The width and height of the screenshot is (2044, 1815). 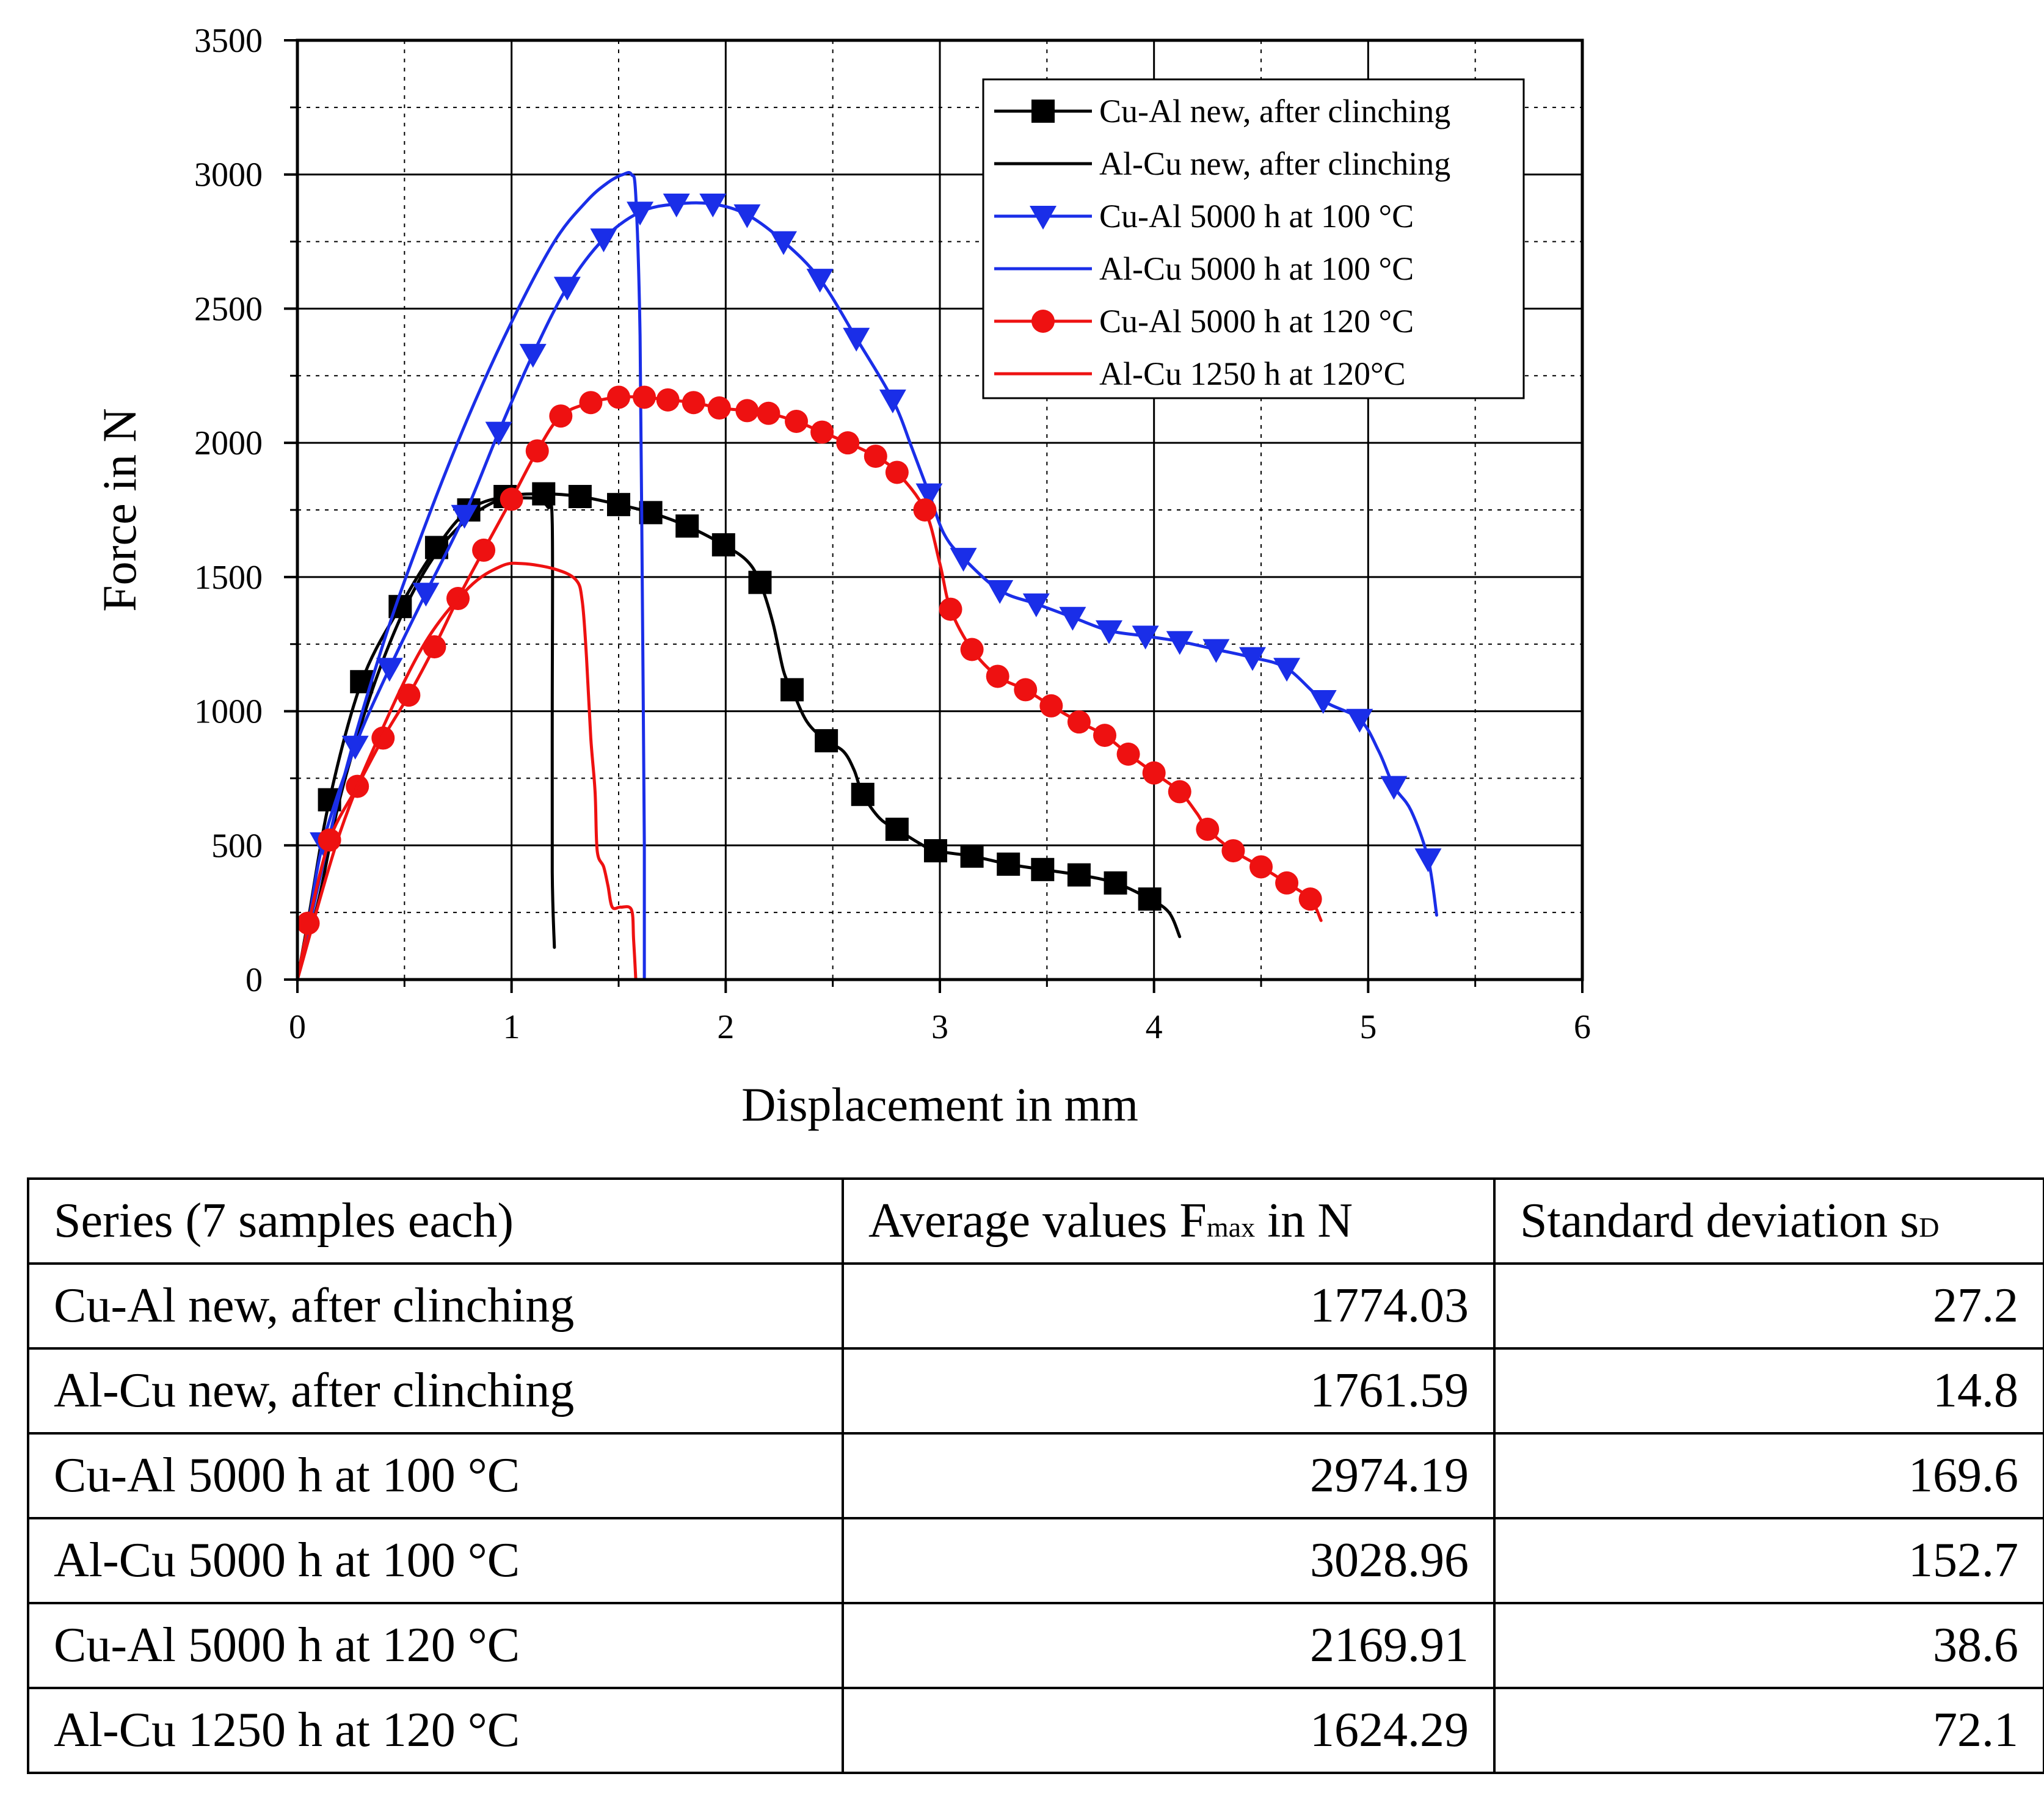 What do you see at coordinates (1036, 1561) in the screenshot?
I see `table-row: Al-Cu 5000 h at 100 °C 3028.96 152.7` at bounding box center [1036, 1561].